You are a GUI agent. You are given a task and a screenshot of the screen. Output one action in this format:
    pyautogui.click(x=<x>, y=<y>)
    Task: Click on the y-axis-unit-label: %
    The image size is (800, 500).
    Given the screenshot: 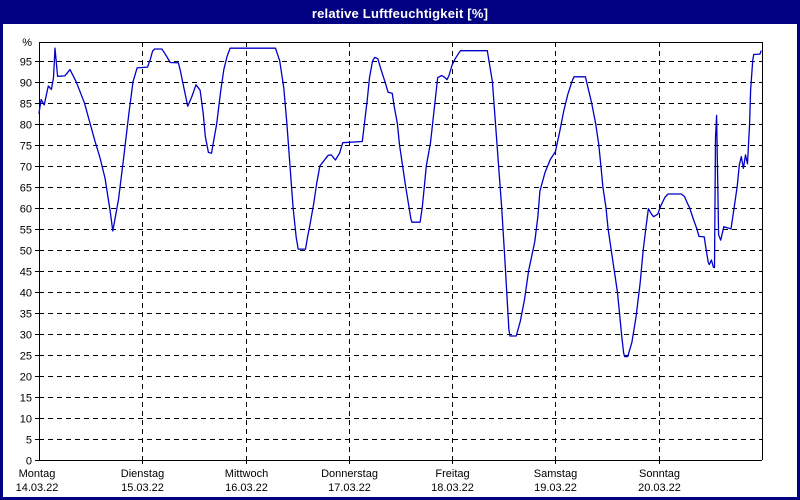 What is the action you would take?
    pyautogui.click(x=27, y=43)
    